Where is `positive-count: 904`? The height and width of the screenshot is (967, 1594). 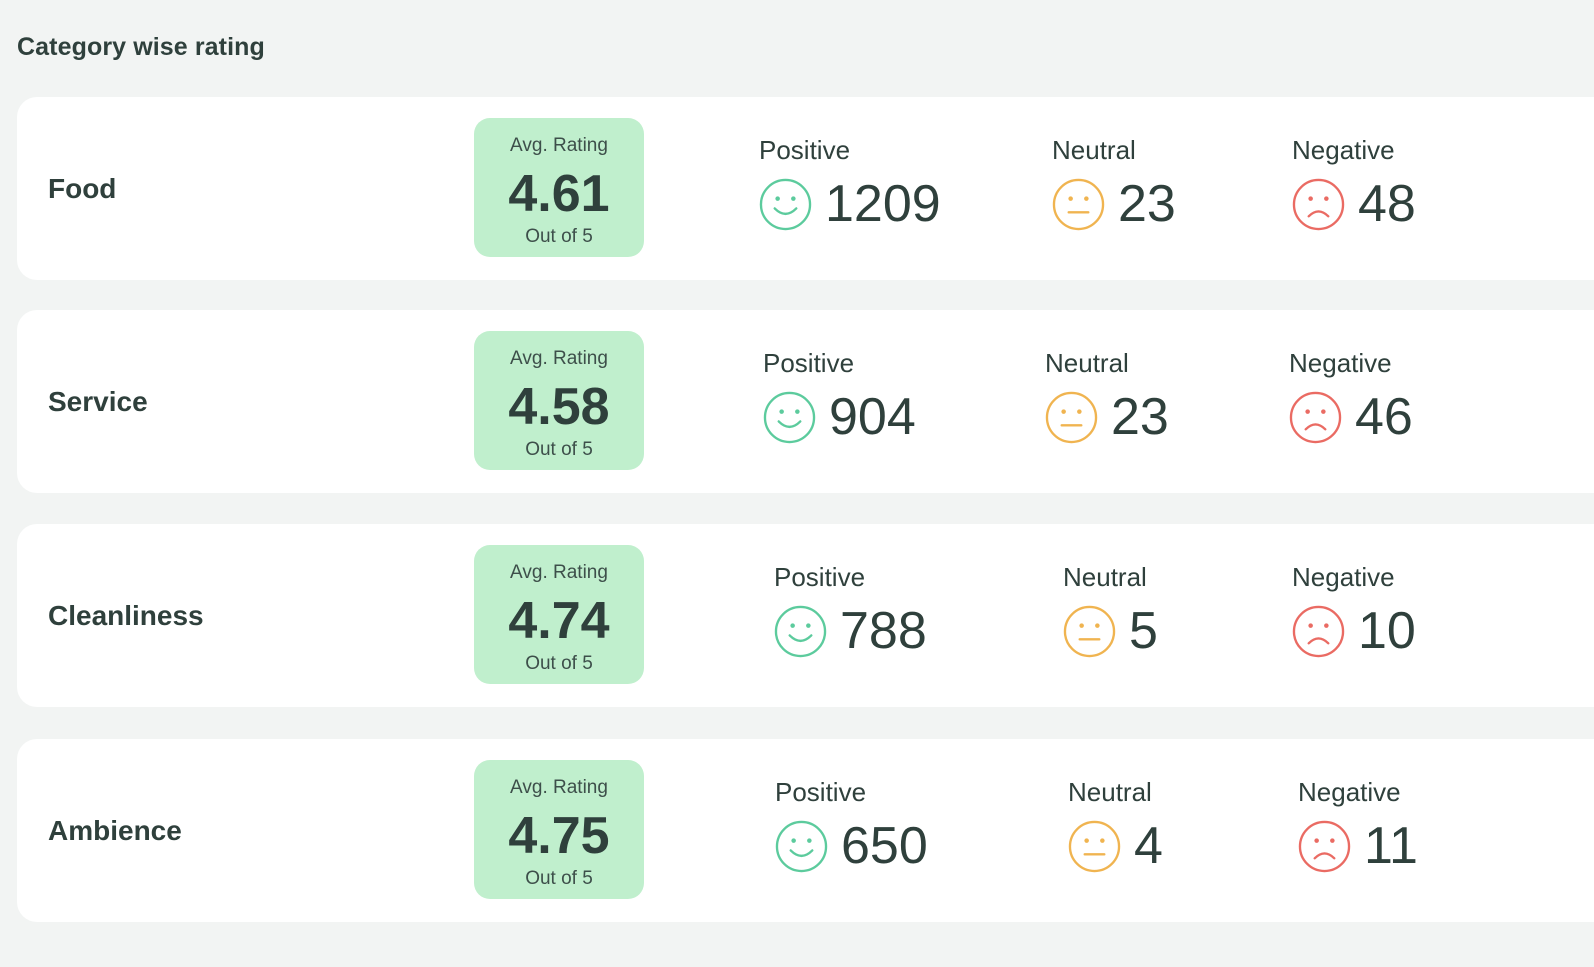 positive-count: 904 is located at coordinates (872, 417).